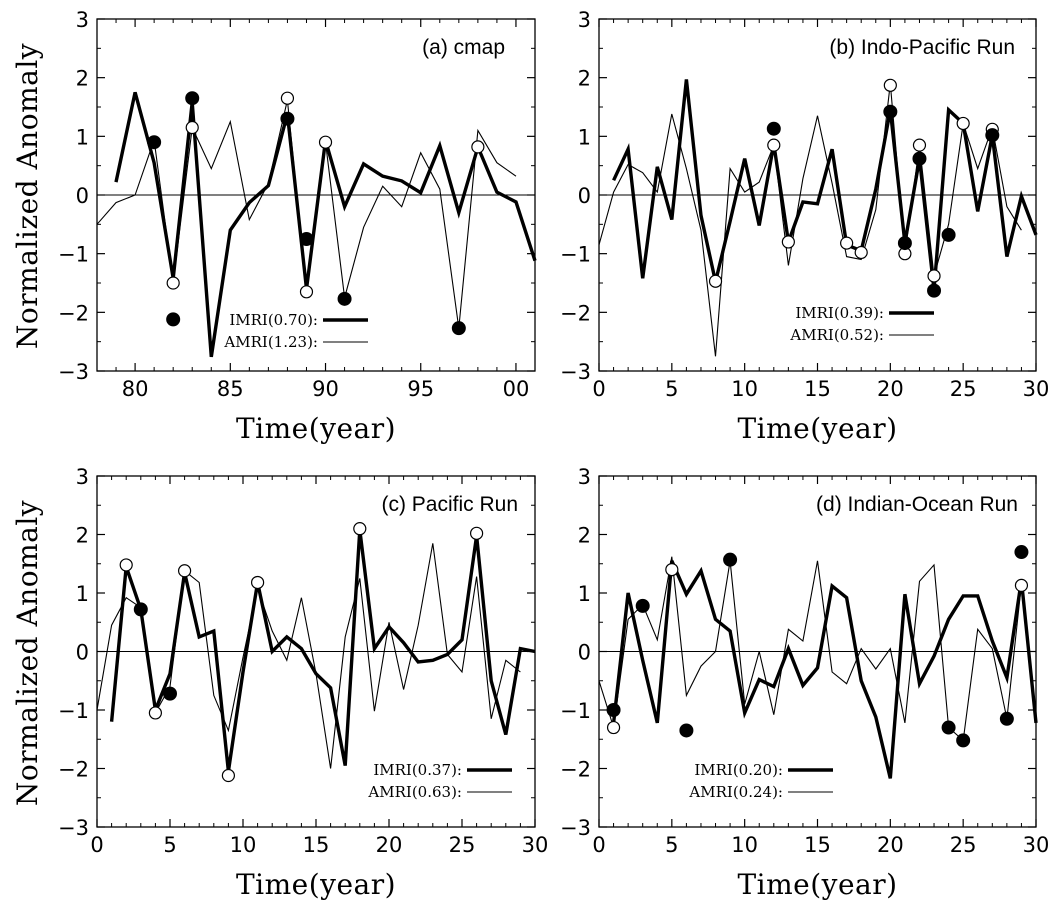 Image resolution: width=1056 pixels, height=903 pixels. What do you see at coordinates (735, 792) in the screenshot?
I see `legend-label: AMRI(0.24):` at bounding box center [735, 792].